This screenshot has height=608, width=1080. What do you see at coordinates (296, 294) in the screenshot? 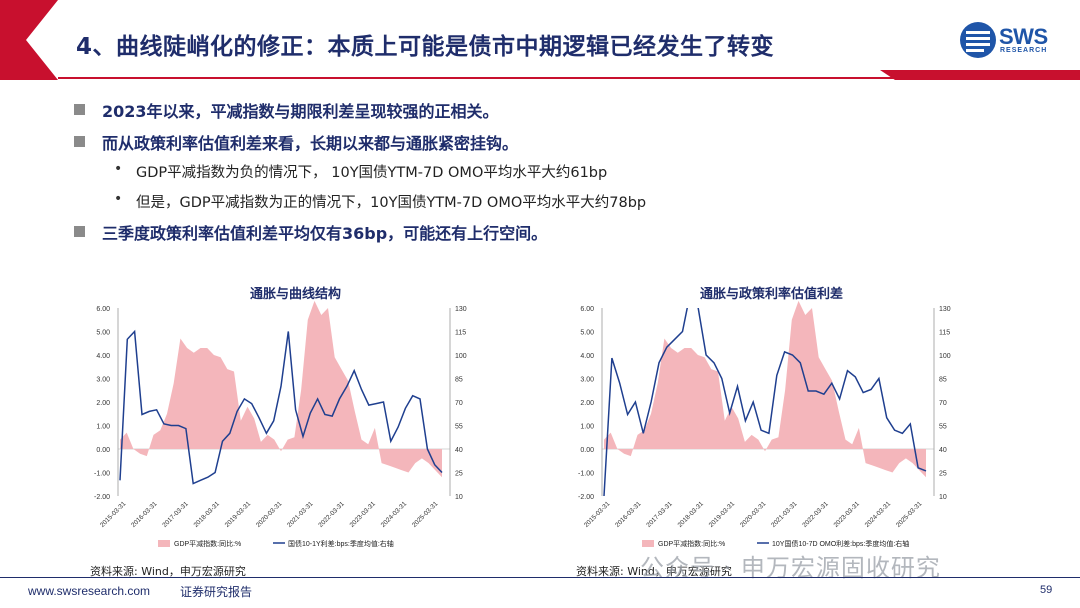
I see `chart-1-title: 通胀与曲线结构` at bounding box center [296, 294].